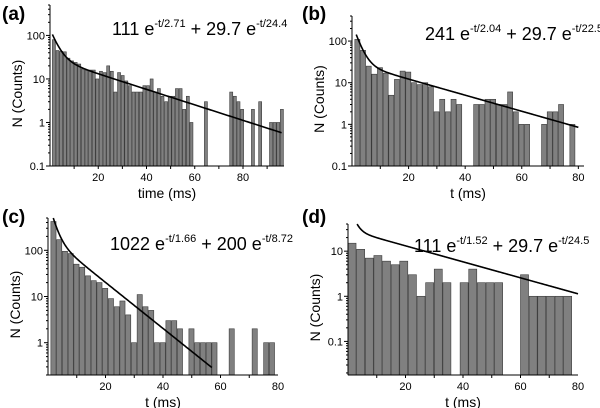 The height and width of the screenshot is (408, 600). What do you see at coordinates (465, 178) in the screenshot?
I see `x-tick-label: 40` at bounding box center [465, 178].